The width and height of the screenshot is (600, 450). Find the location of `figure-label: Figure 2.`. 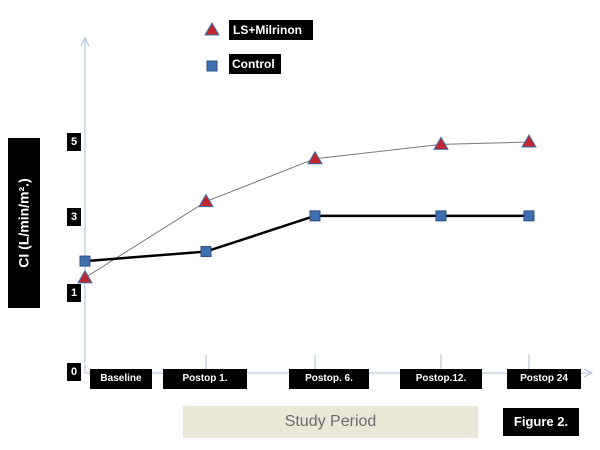

figure-label: Figure 2. is located at coordinates (541, 422).